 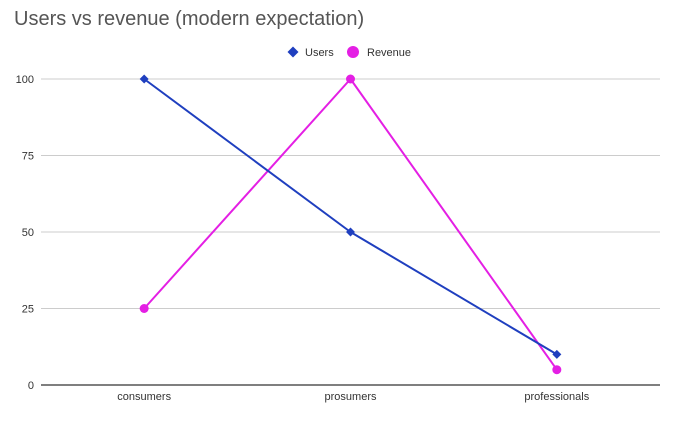 What do you see at coordinates (189, 19) in the screenshot?
I see `chart-title: Users vs revenue (modern expectation)` at bounding box center [189, 19].